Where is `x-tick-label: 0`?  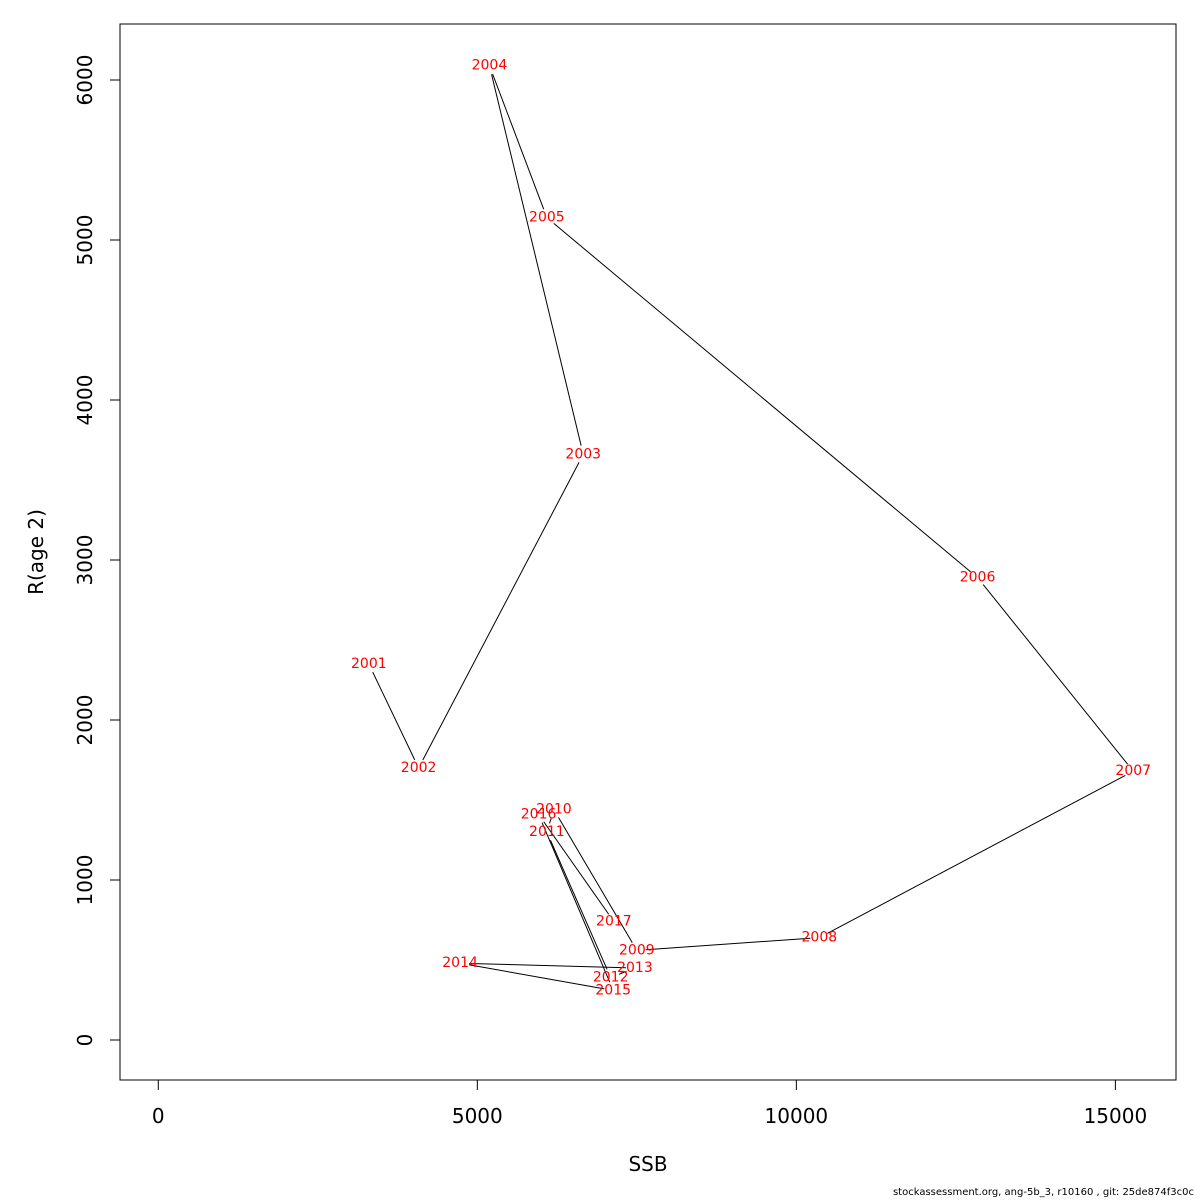 x-tick-label: 0 is located at coordinates (158, 1116).